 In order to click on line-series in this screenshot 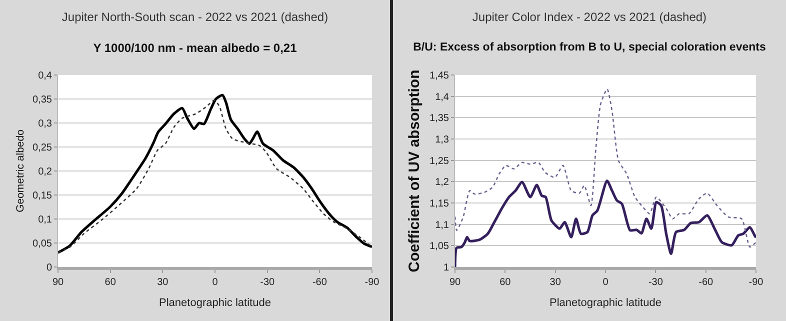, I will do `click(605, 223)`.